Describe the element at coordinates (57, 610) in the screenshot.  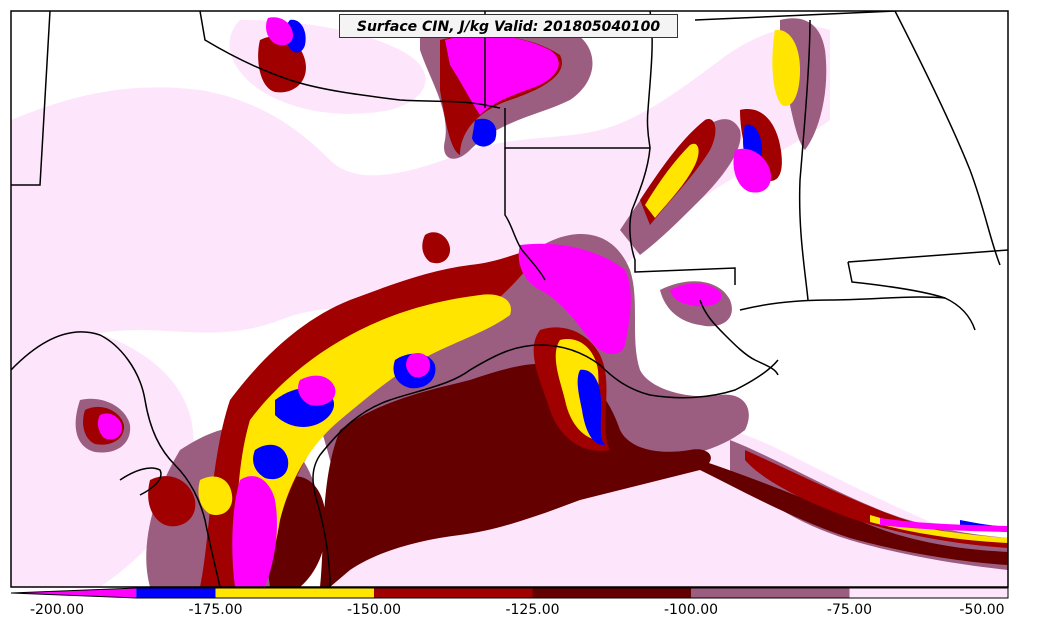
I see `colorbar-tick-label: -200.00` at that location.